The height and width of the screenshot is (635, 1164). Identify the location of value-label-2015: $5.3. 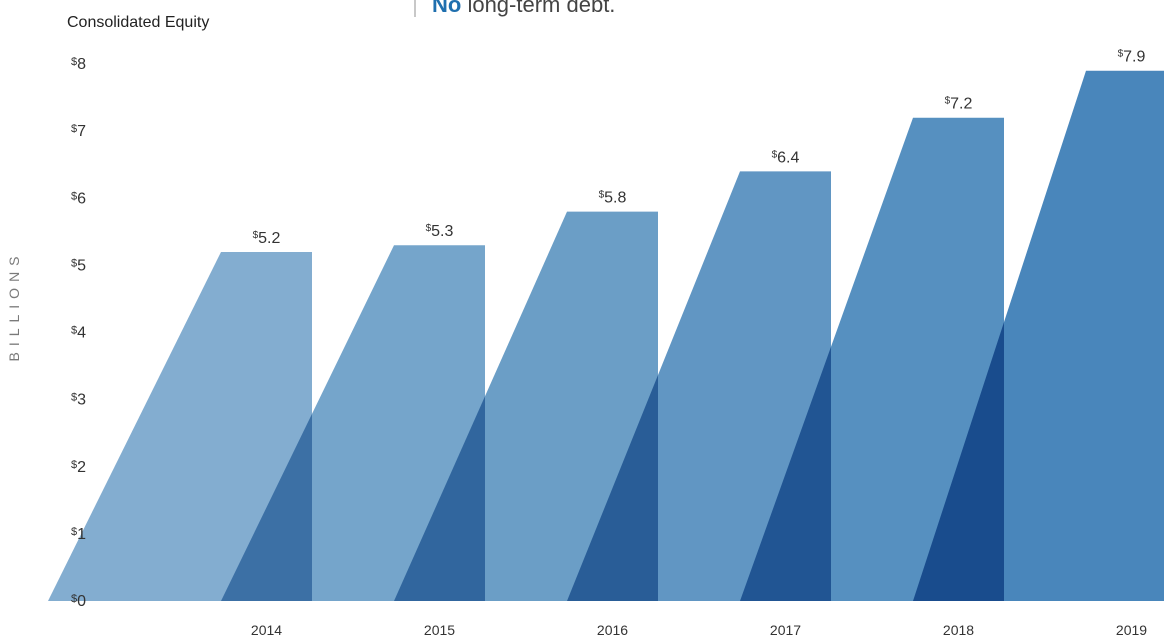
(440, 231).